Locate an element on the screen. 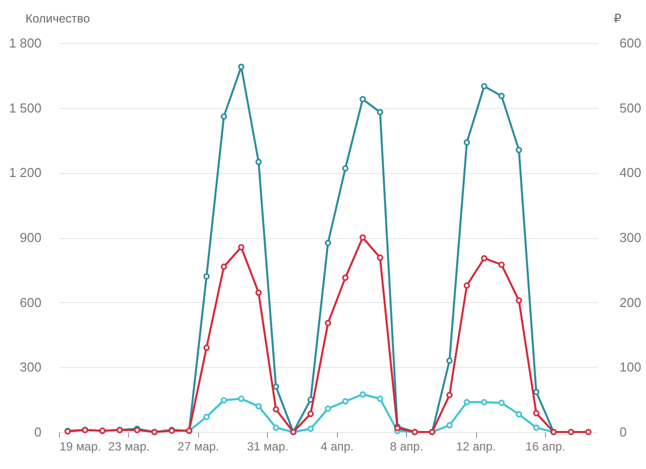 The height and width of the screenshot is (469, 646). y2-tick-label: 200 is located at coordinates (631, 302).